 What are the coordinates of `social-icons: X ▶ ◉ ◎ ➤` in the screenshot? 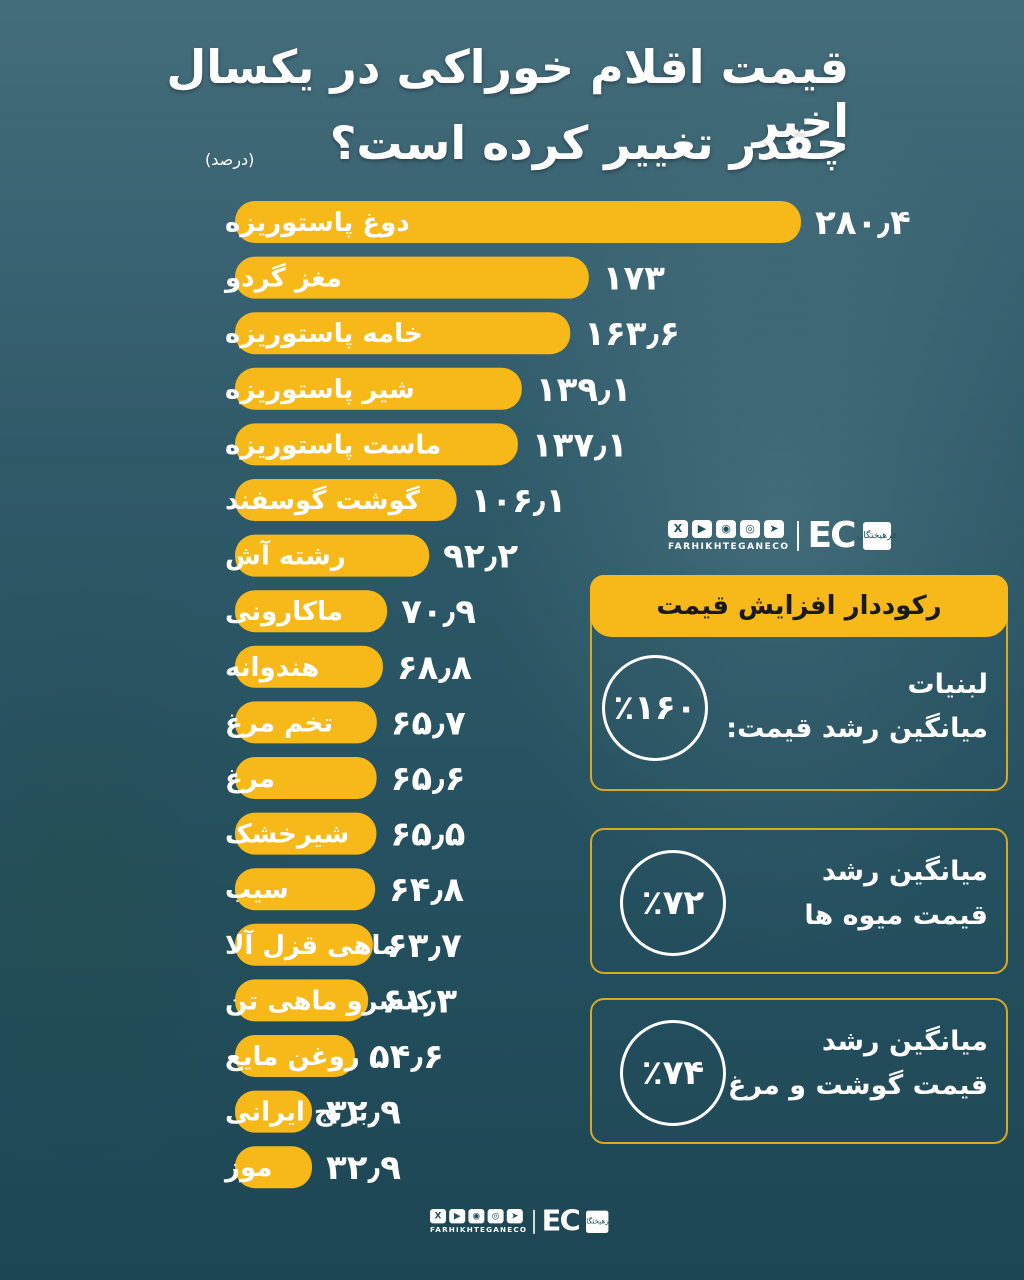 It's located at (728, 528).